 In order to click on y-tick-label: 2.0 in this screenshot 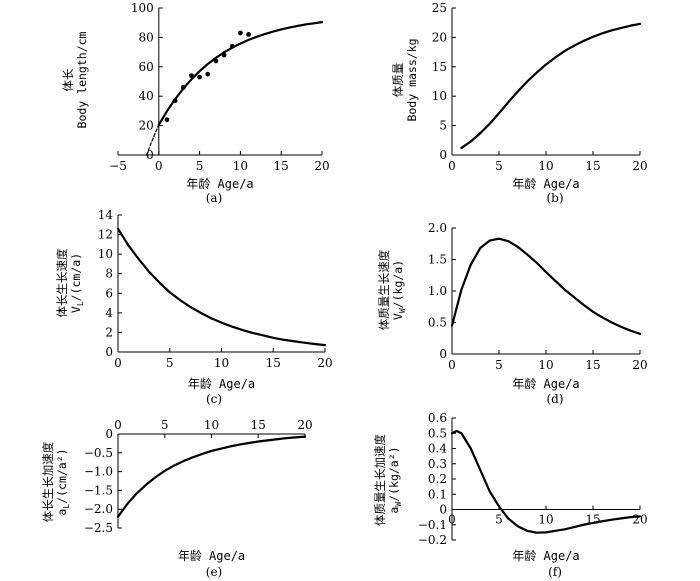, I will do `click(437, 228)`.